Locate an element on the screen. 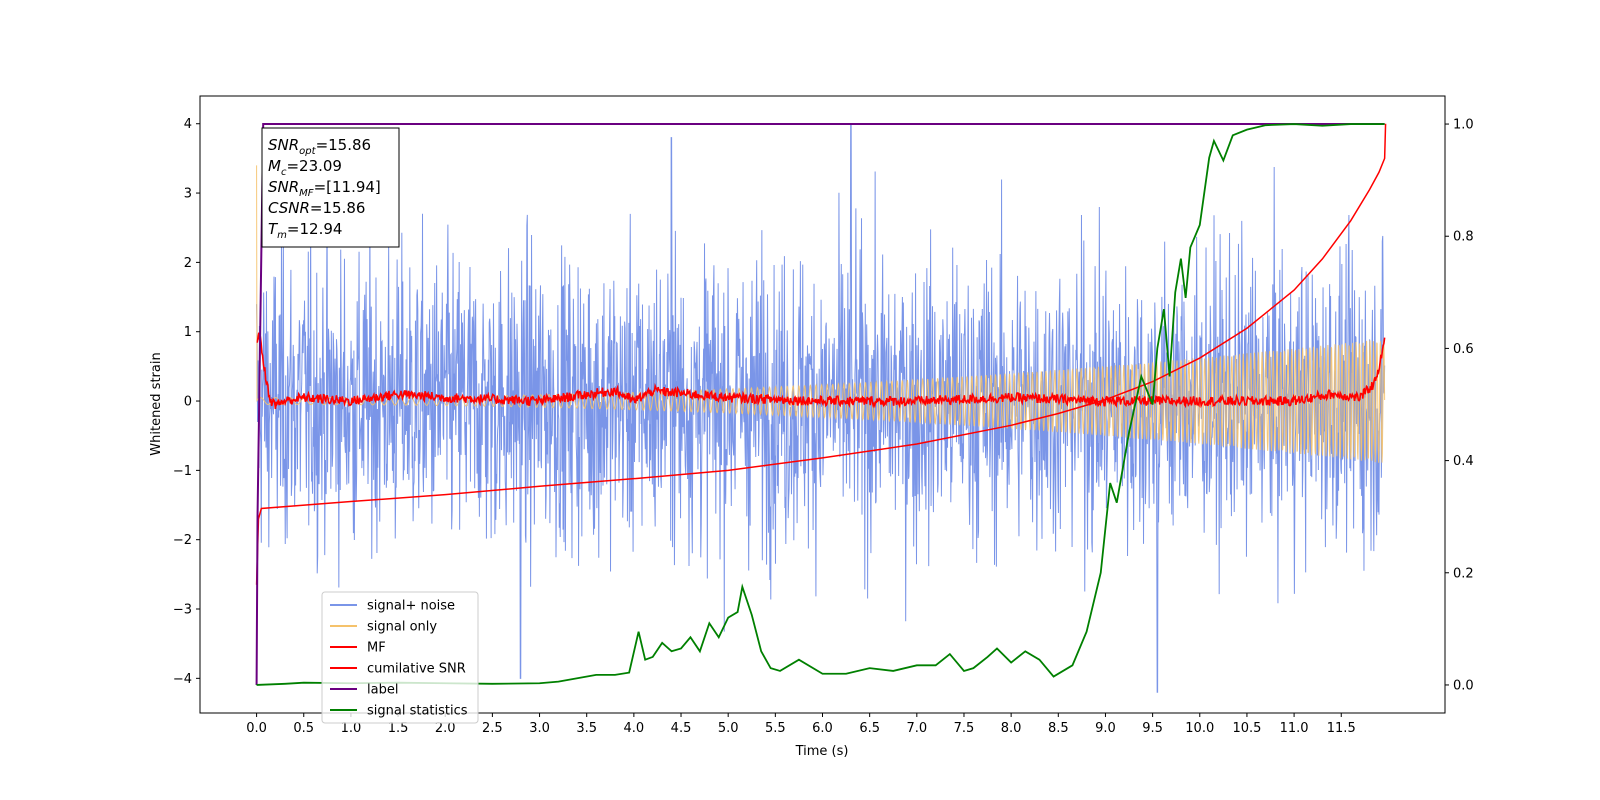  x-tick-label: 5.0 is located at coordinates (728, 728).